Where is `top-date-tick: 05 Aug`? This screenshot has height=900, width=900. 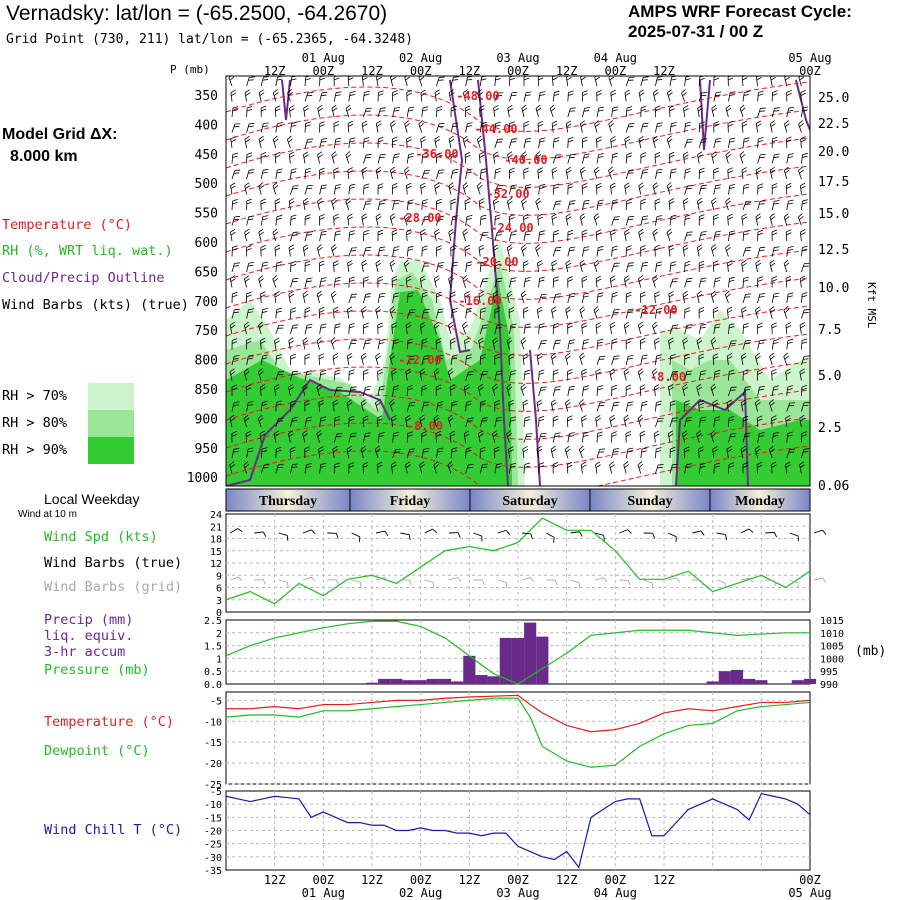
top-date-tick: 05 Aug is located at coordinates (809, 58).